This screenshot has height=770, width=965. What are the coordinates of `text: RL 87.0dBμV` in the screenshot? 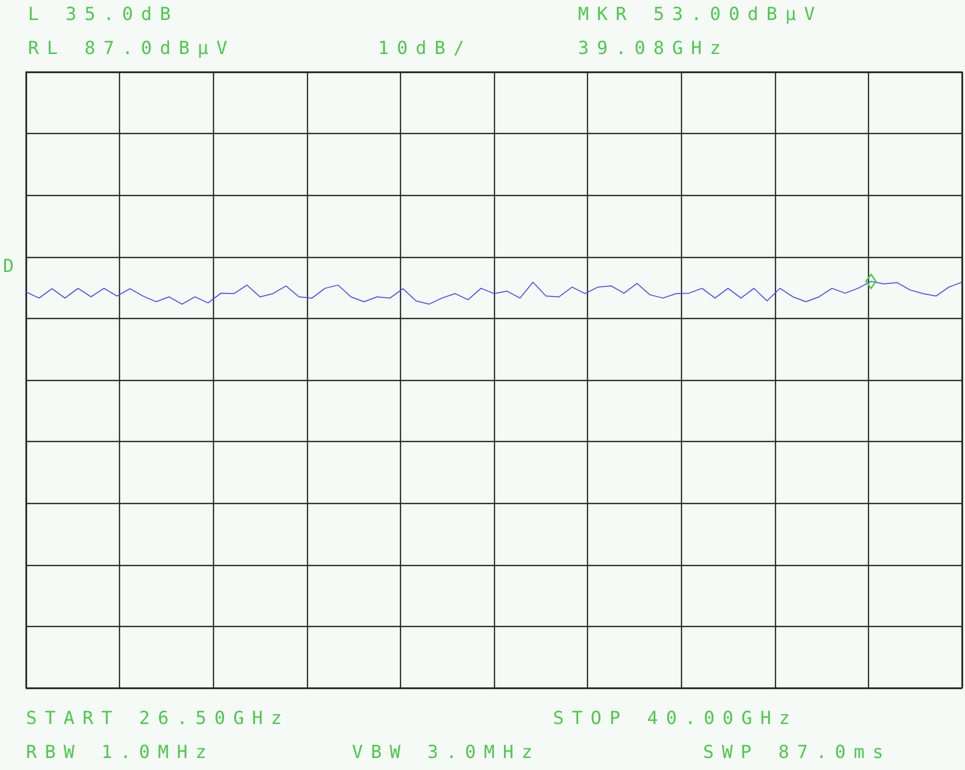 It's located at (132, 48).